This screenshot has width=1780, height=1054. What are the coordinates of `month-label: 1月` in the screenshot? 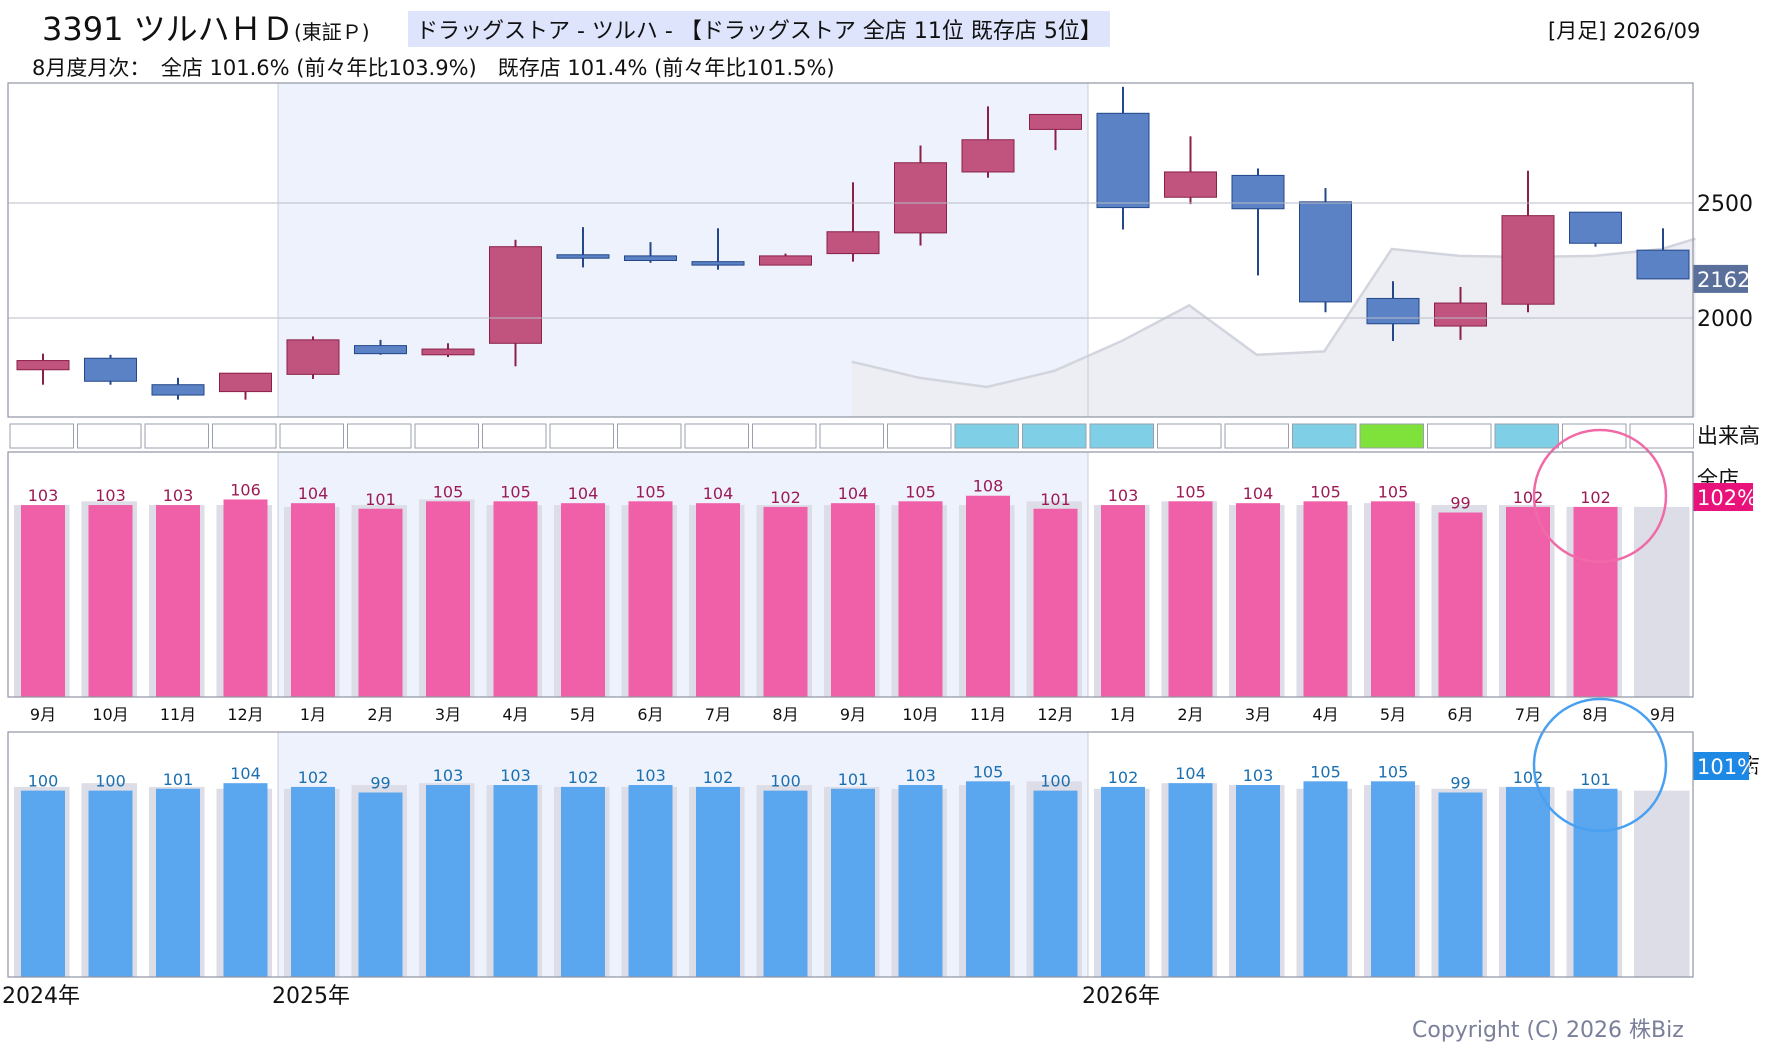 It's located at (1123, 714).